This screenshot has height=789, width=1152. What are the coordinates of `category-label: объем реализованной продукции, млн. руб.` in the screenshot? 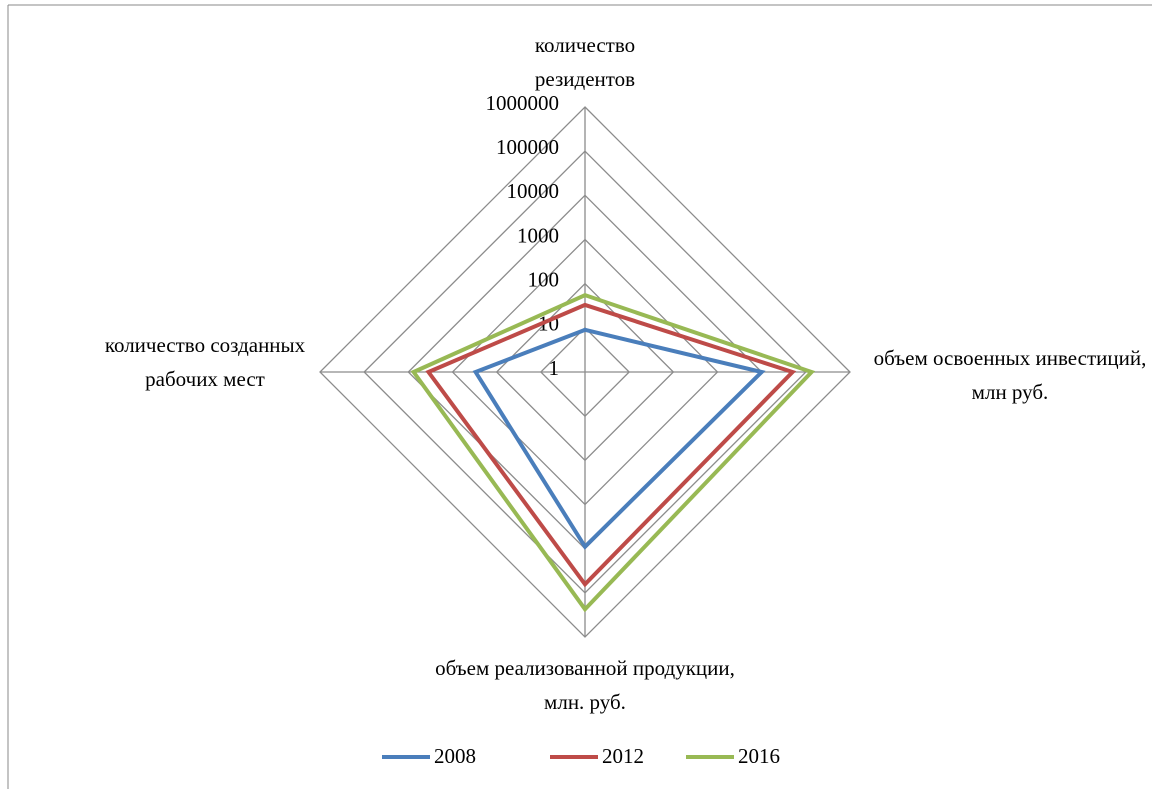 It's located at (585, 685).